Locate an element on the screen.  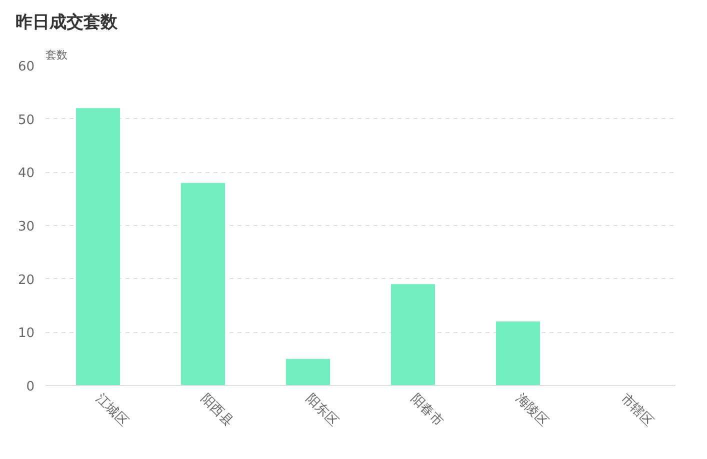
x-tick-label: 江城区 is located at coordinates (111, 410).